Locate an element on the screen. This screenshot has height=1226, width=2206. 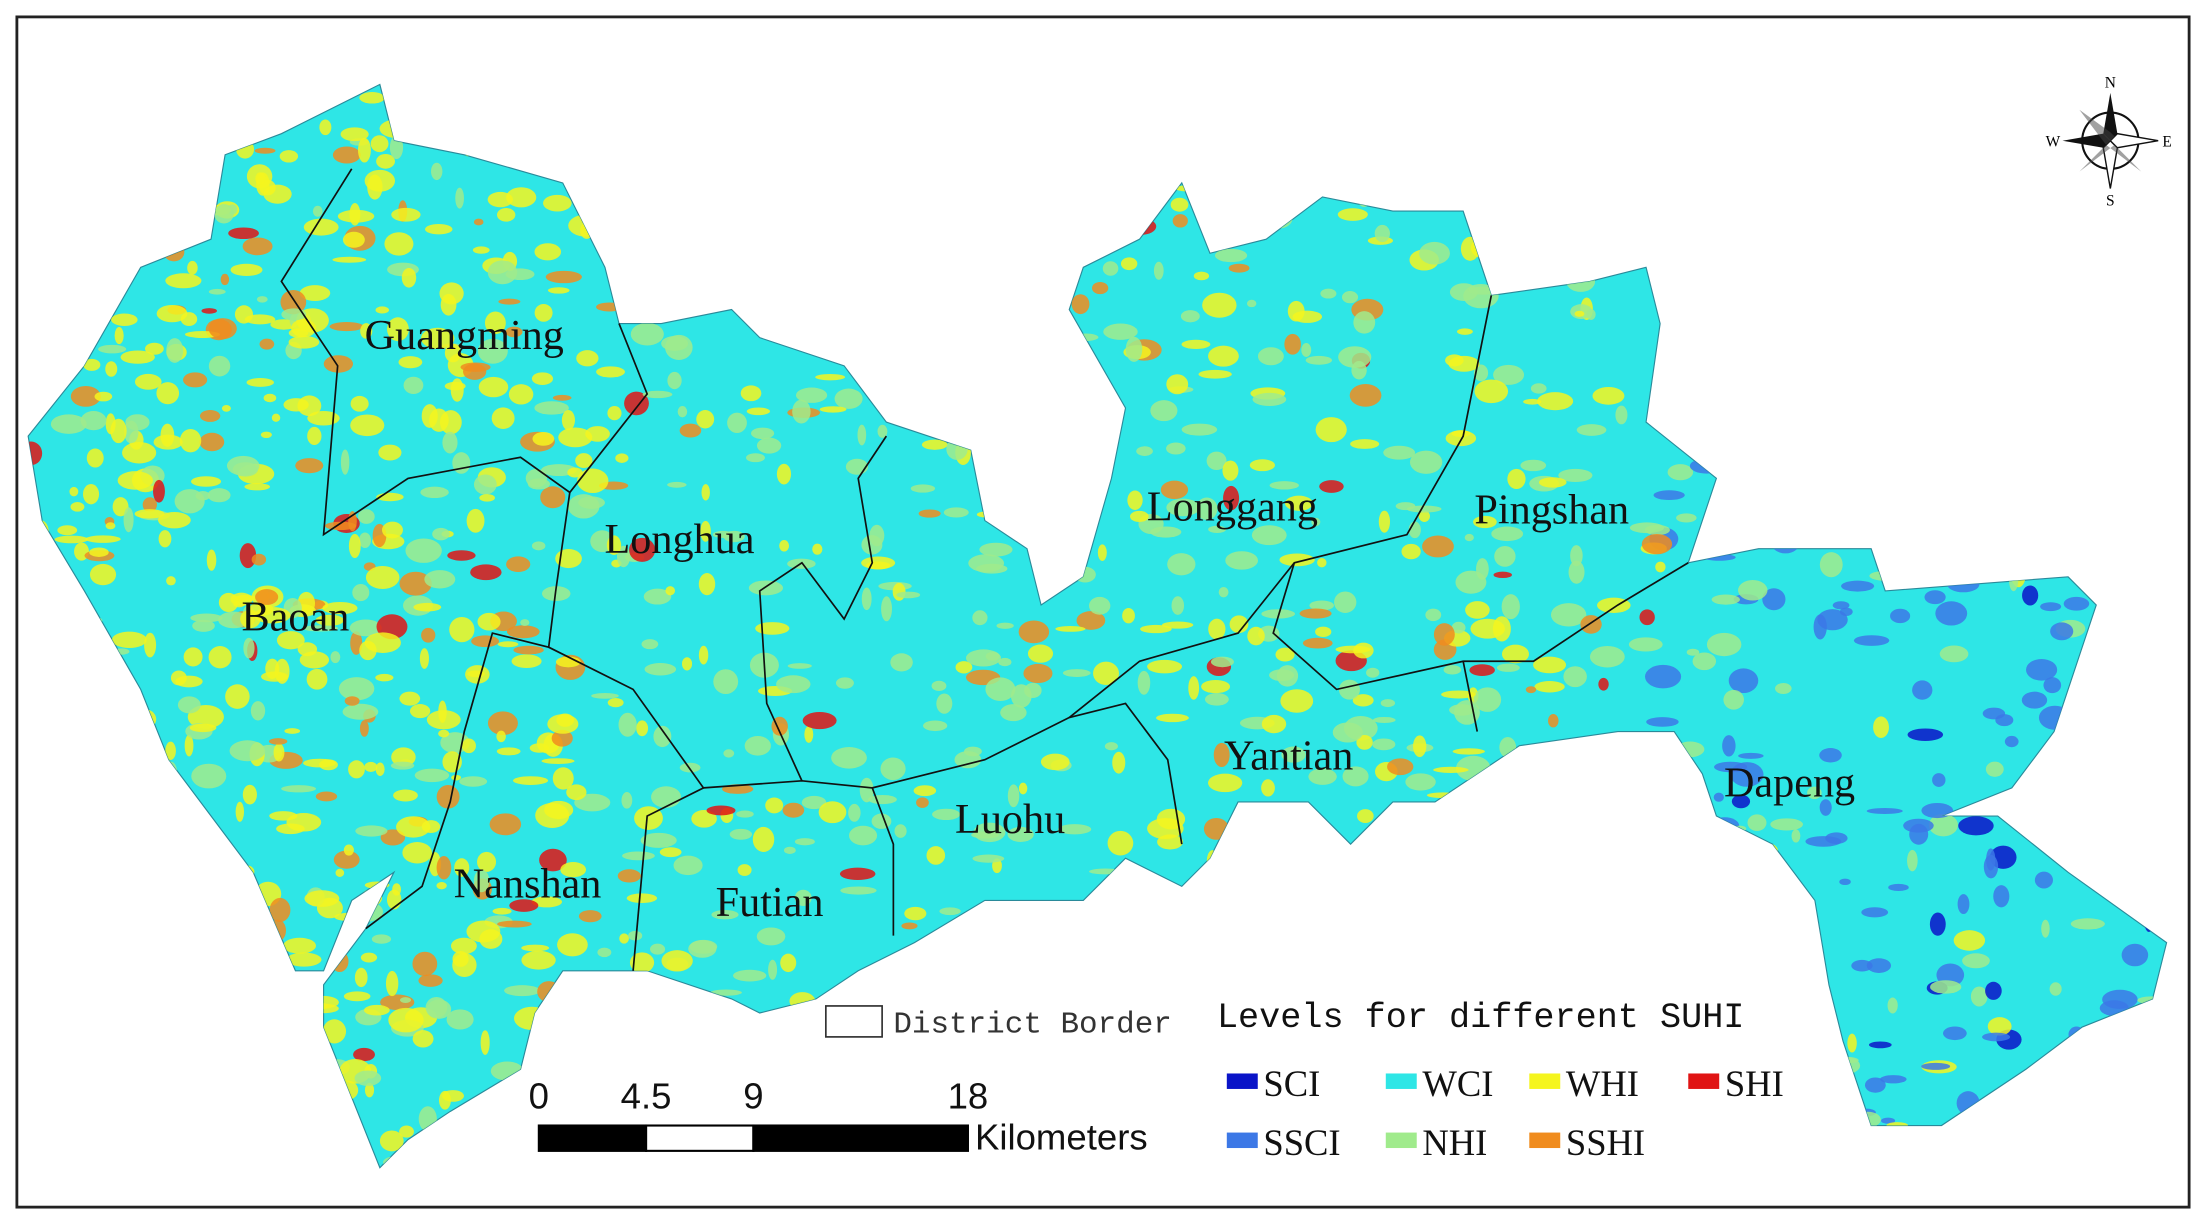
district-label: Longhua is located at coordinates (680, 539).